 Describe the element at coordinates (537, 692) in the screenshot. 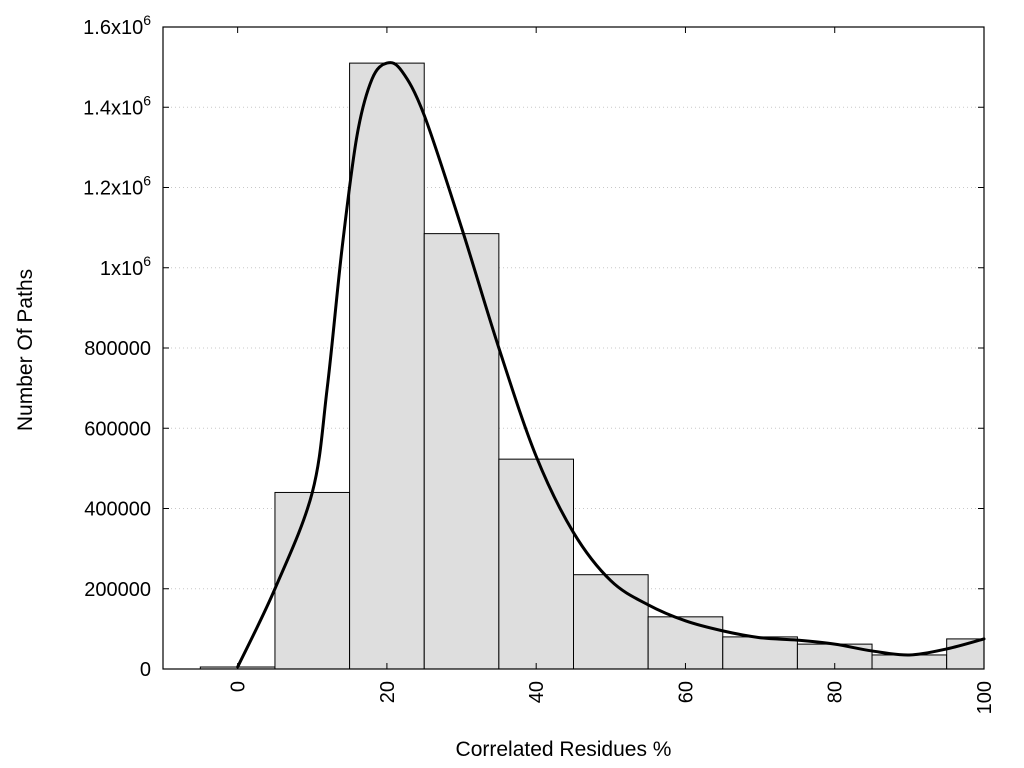

I see `x-tick-label-2: 40` at that location.